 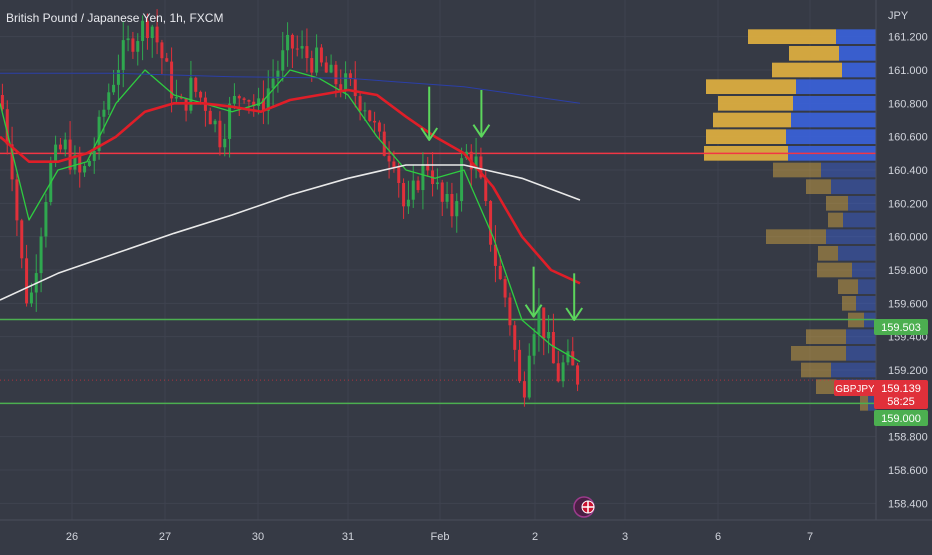 I want to click on resistance-badge: 159.503, so click(x=901, y=327).